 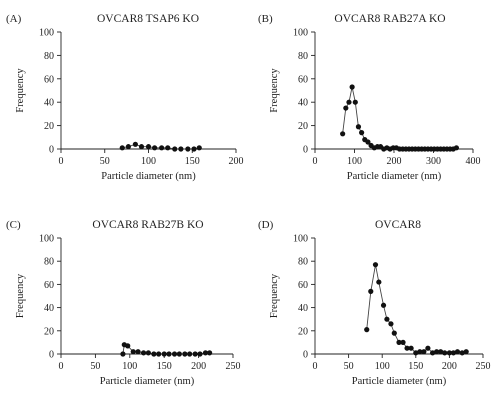 What do you see at coordinates (13, 225) in the screenshot?
I see `panel-label: (C)` at bounding box center [13, 225].